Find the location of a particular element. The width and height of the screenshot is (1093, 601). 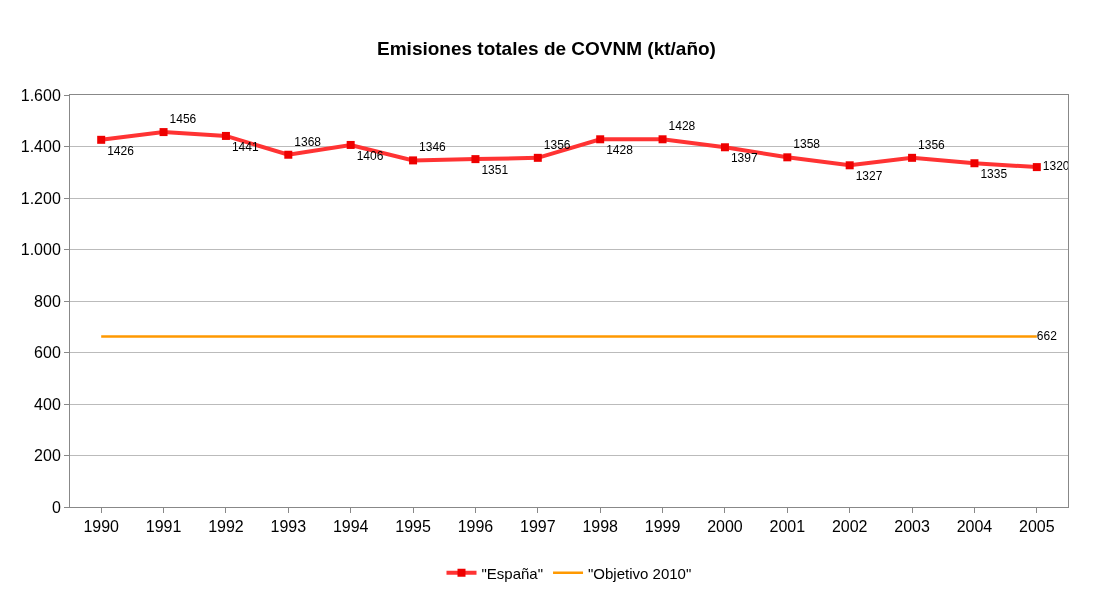

data-label: 1335 is located at coordinates (994, 174).